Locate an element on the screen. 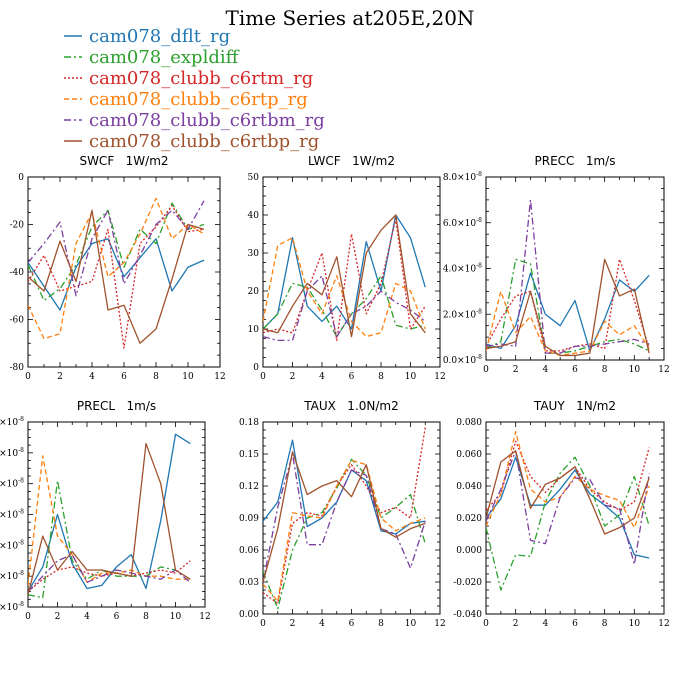 Image resolution: width=700 pixels, height=700 pixels. chart-panel: SWCF 1W/m2 0 2 4 6 8 10 12 0 -20 -40 -60 -80 is located at coordinates (118, 268).